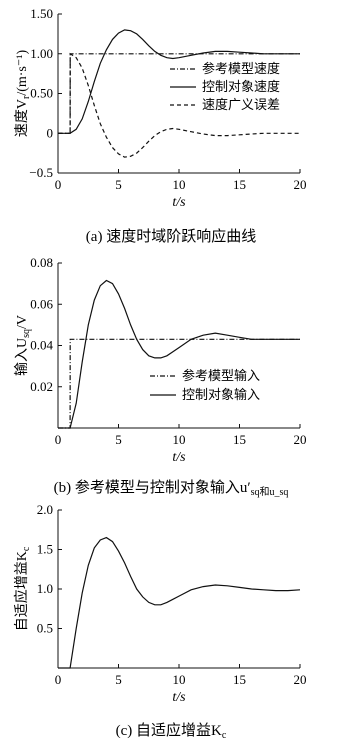  What do you see at coordinates (41, 262) in the screenshot?
I see `y-tick-label: 0.08` at bounding box center [41, 262].